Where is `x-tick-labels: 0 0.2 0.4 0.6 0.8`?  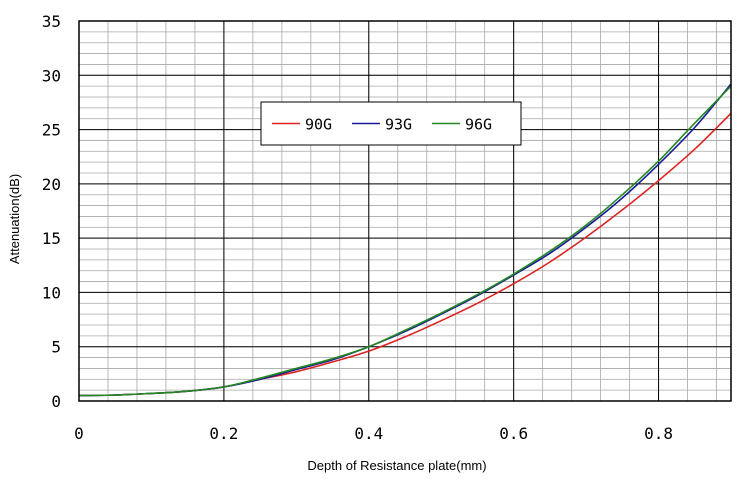
x-tick-labels: 0 0.2 0.4 0.6 0.8 is located at coordinates (373, 433).